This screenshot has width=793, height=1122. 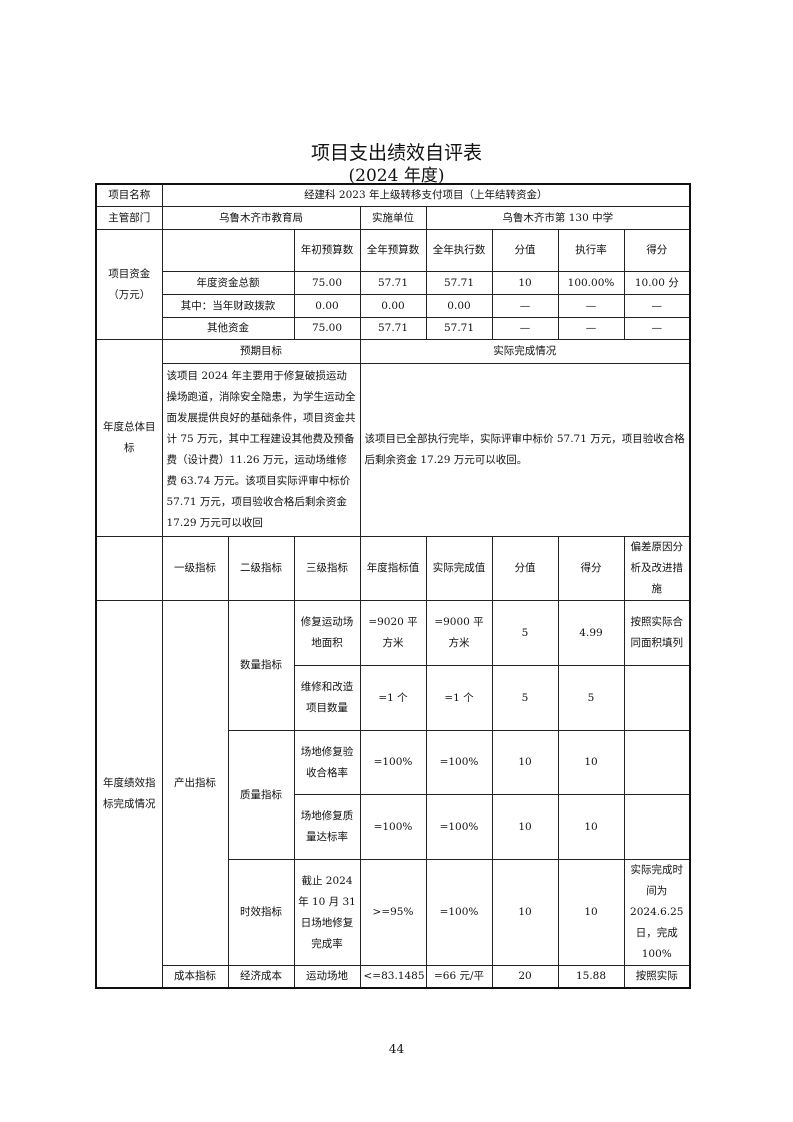 I want to click on page-subtitle: (2024 年度), so click(x=396, y=176).